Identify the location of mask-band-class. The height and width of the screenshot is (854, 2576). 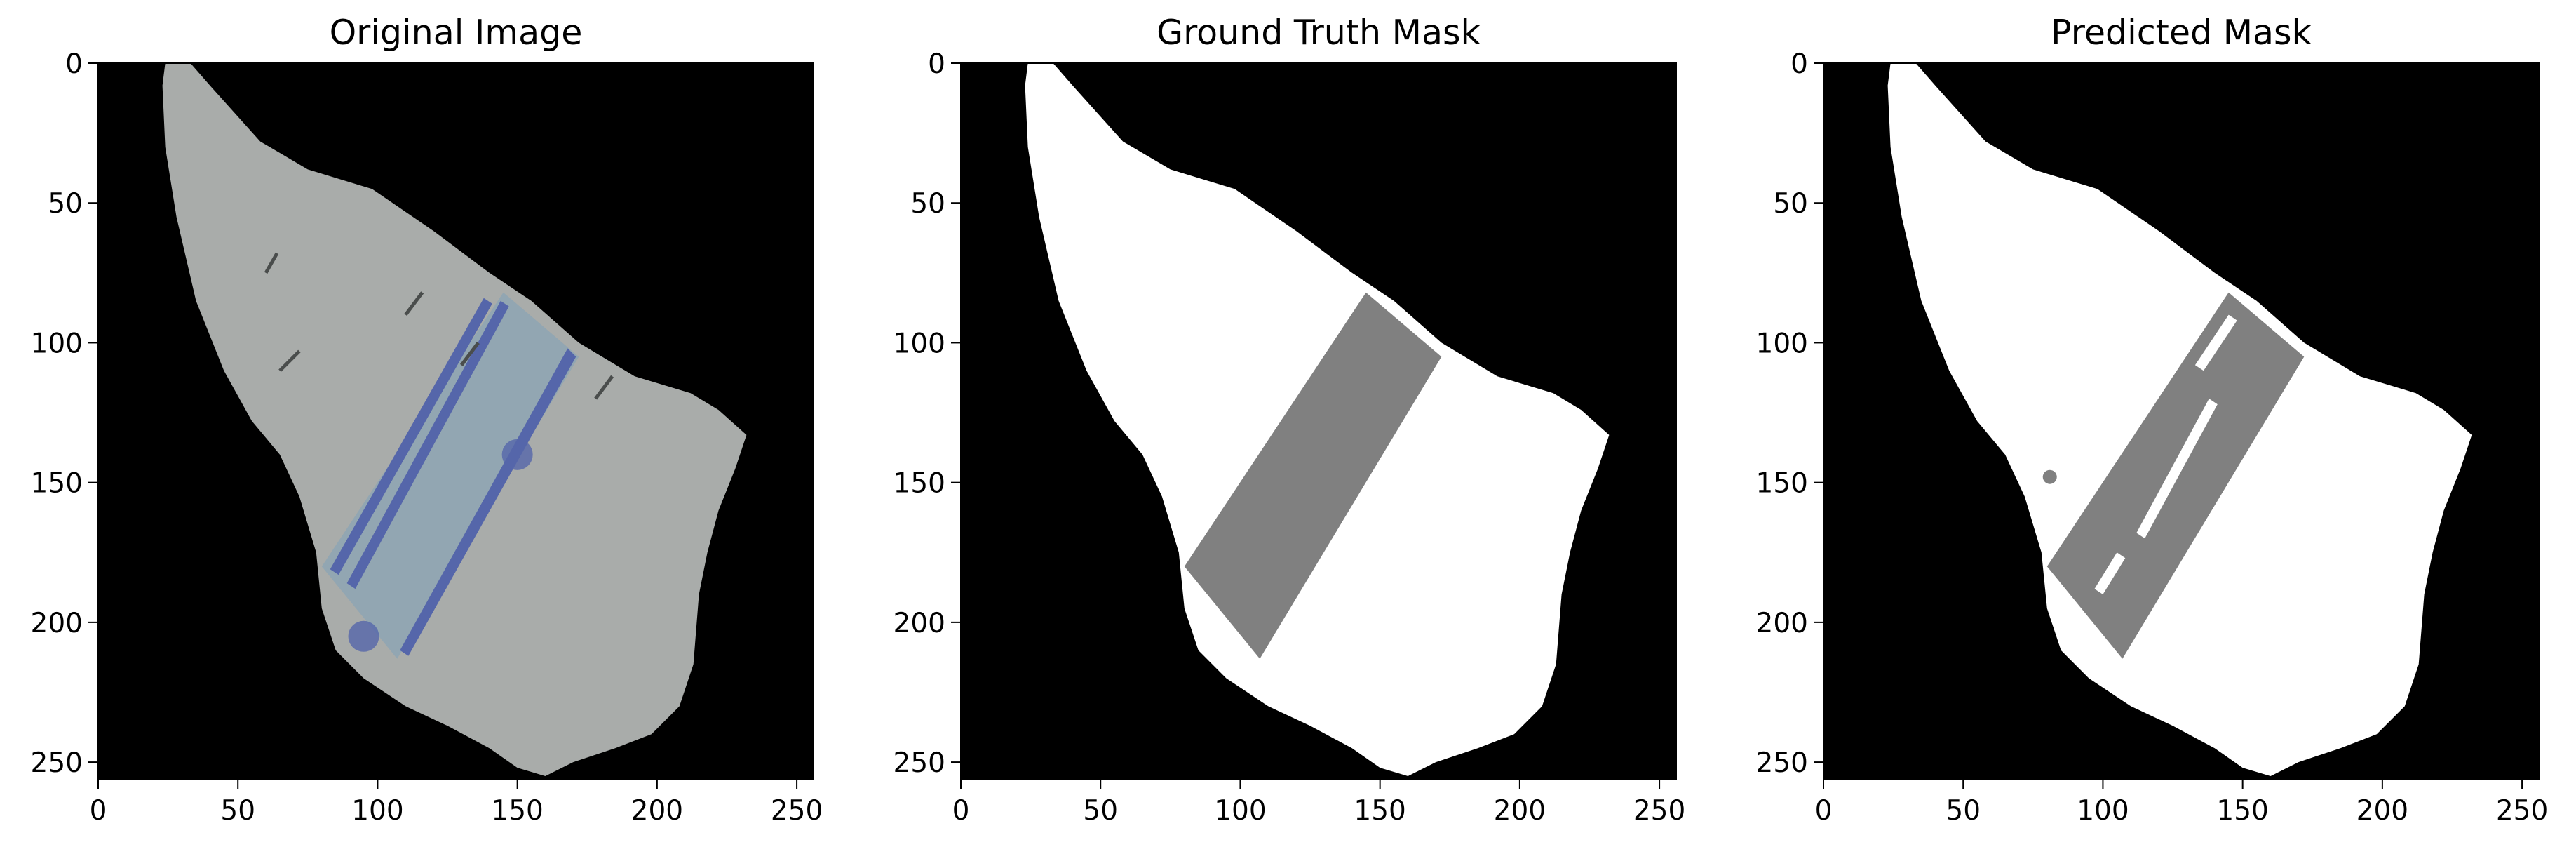
(1313, 475).